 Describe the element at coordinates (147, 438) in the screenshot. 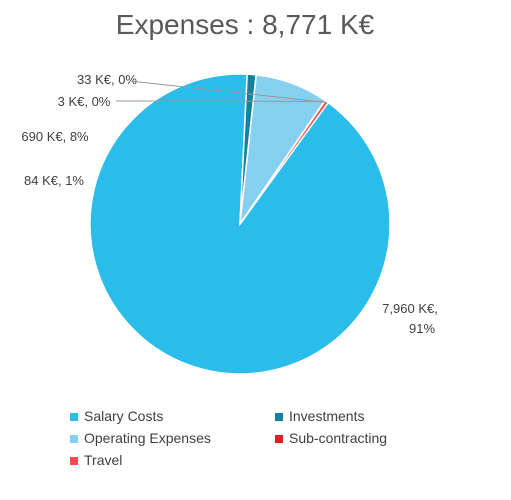

I see `legend-label-operating-expenses: Operating Expenses` at that location.